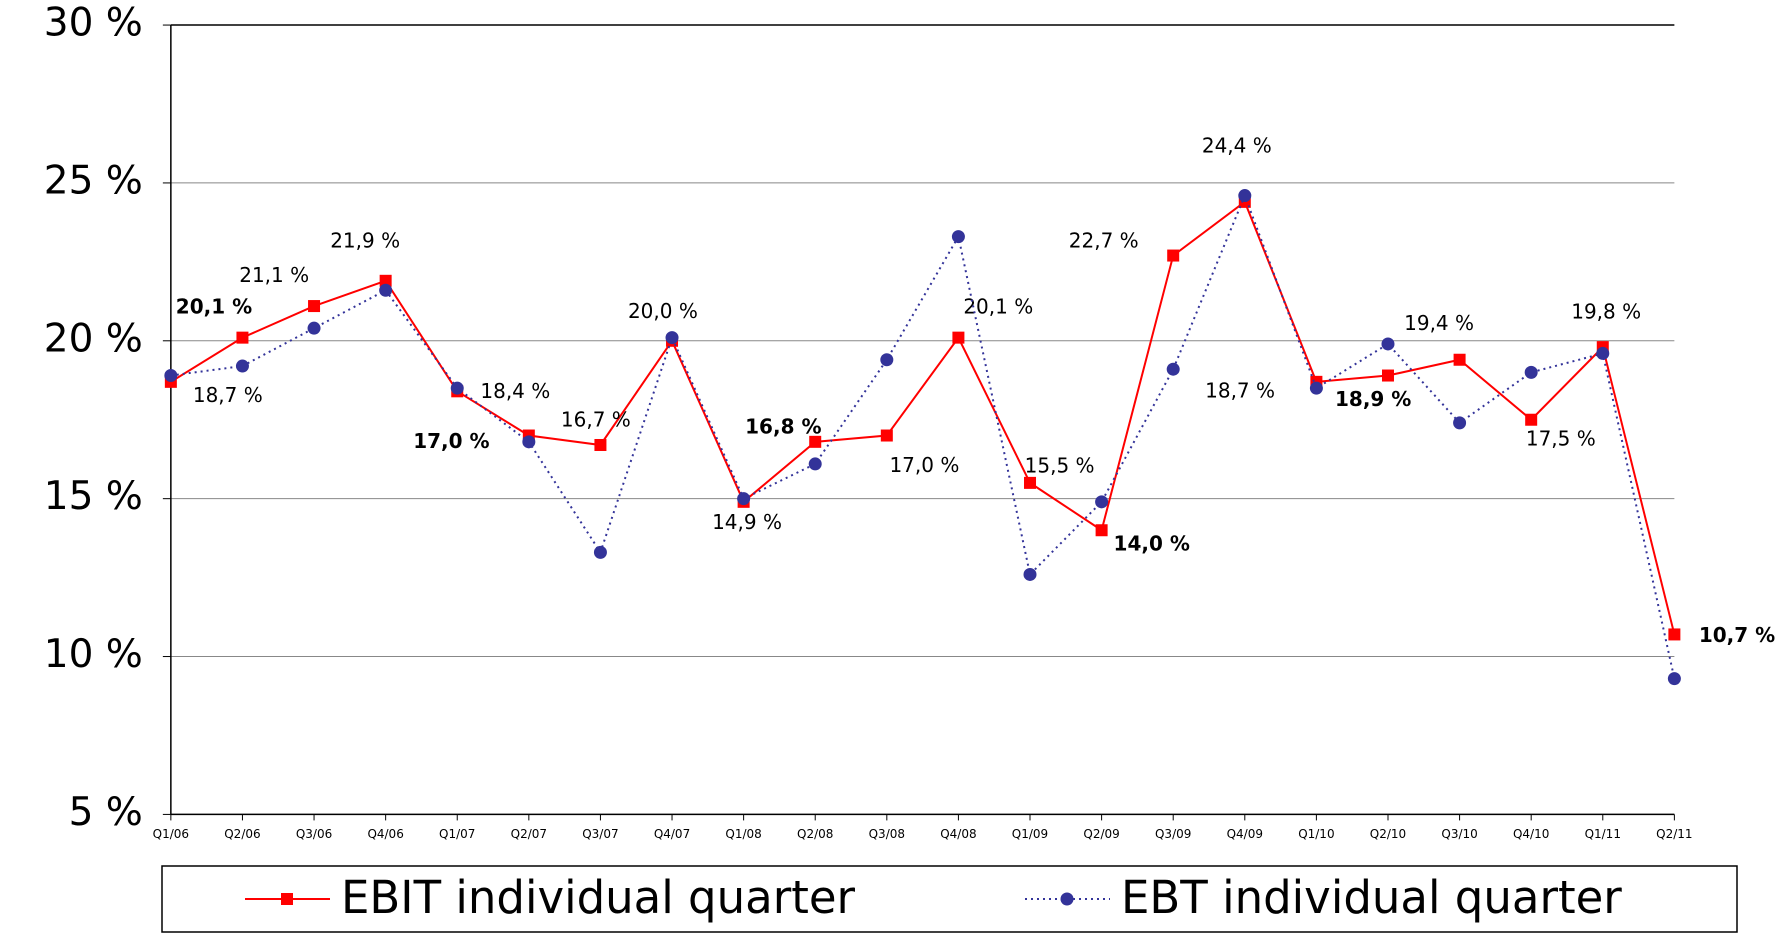 Image resolution: width=1786 pixels, height=934 pixels. I want to click on x-tick-label: Q3/09, so click(1173, 834).